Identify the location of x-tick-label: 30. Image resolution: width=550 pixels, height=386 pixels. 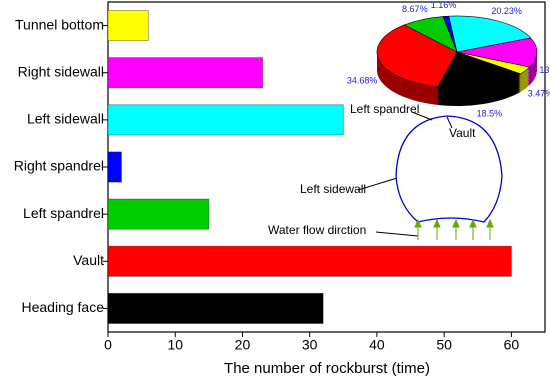
(310, 345).